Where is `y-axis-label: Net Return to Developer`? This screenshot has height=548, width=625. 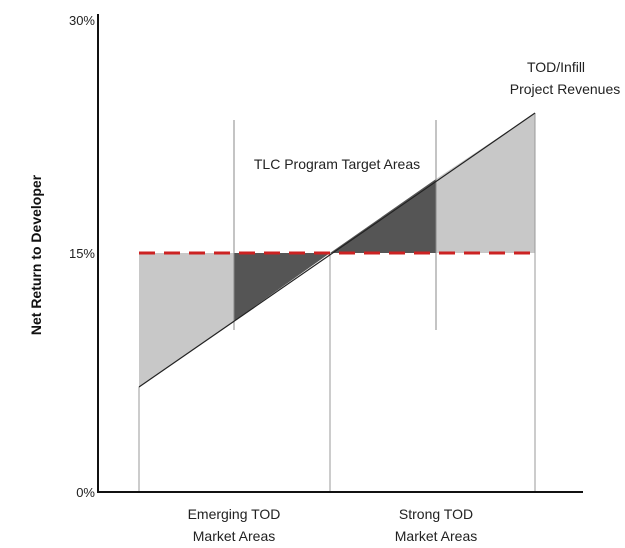
y-axis-label: Net Return to Developer is located at coordinates (36, 254).